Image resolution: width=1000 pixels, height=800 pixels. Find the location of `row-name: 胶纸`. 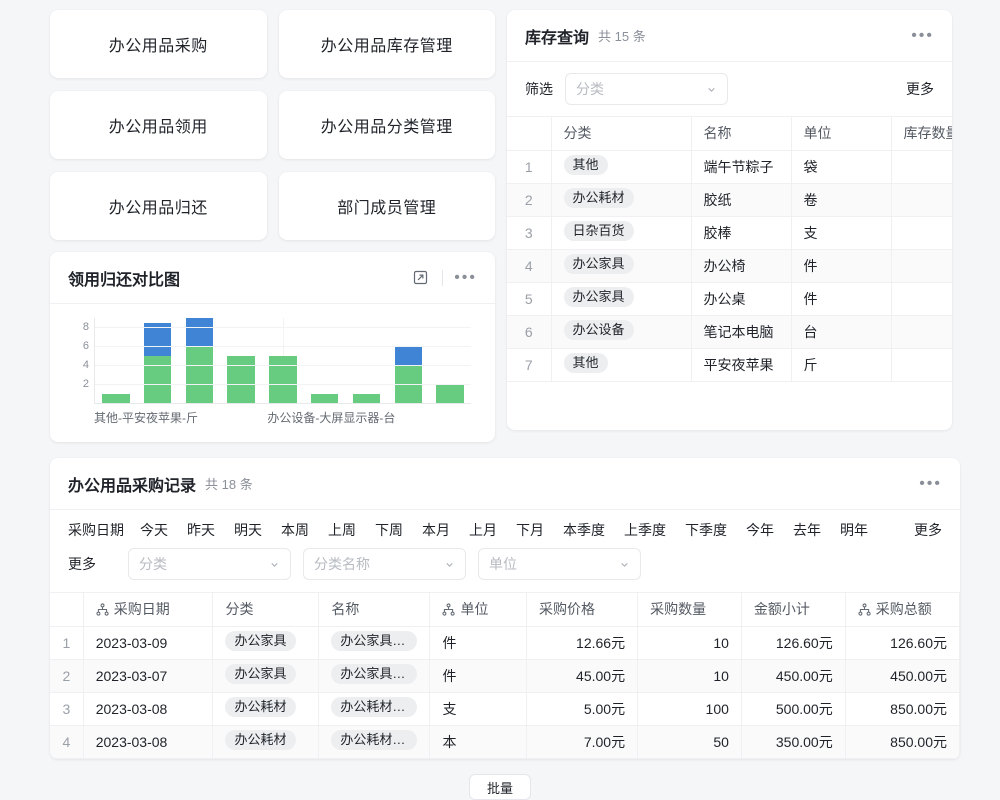

row-name: 胶纸 is located at coordinates (741, 200).